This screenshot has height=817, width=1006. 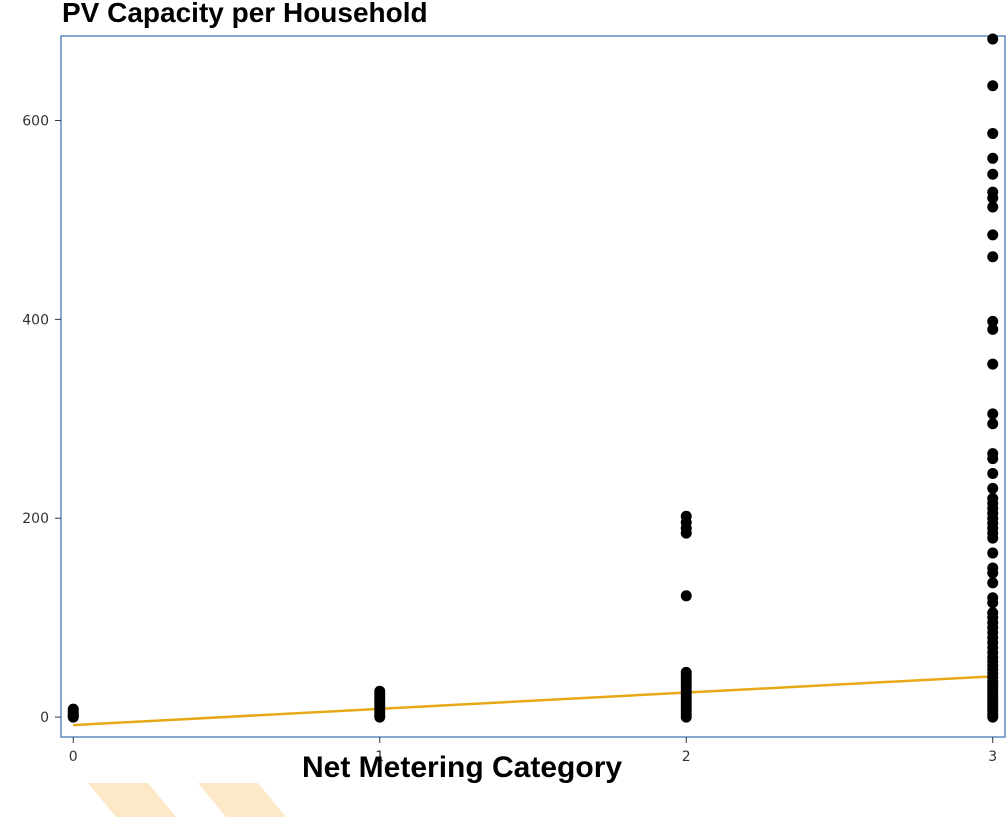 I want to click on y-axis: 0 200 400 600, so click(x=41, y=420).